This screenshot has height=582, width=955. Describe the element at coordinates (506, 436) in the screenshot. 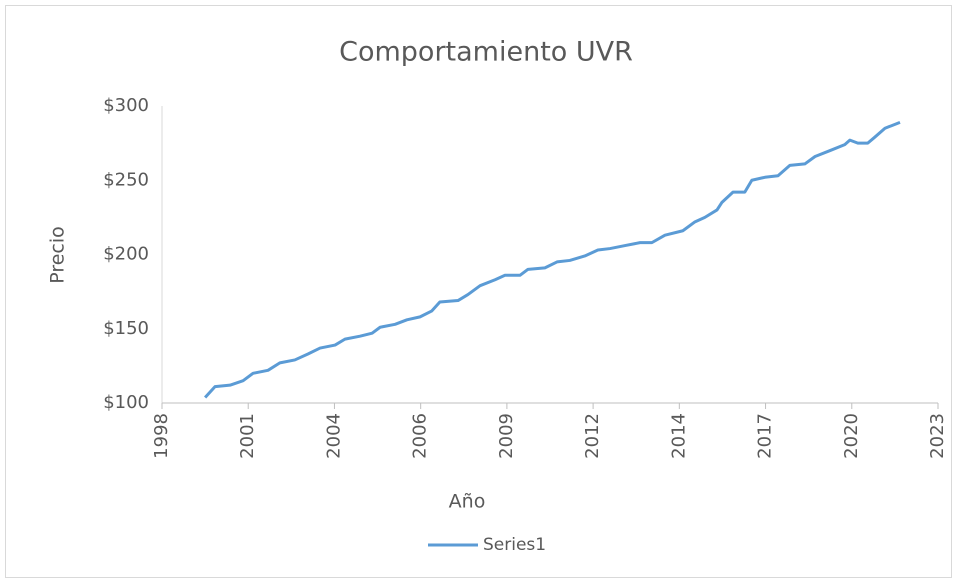

I see `x-tick-label: 2009` at that location.